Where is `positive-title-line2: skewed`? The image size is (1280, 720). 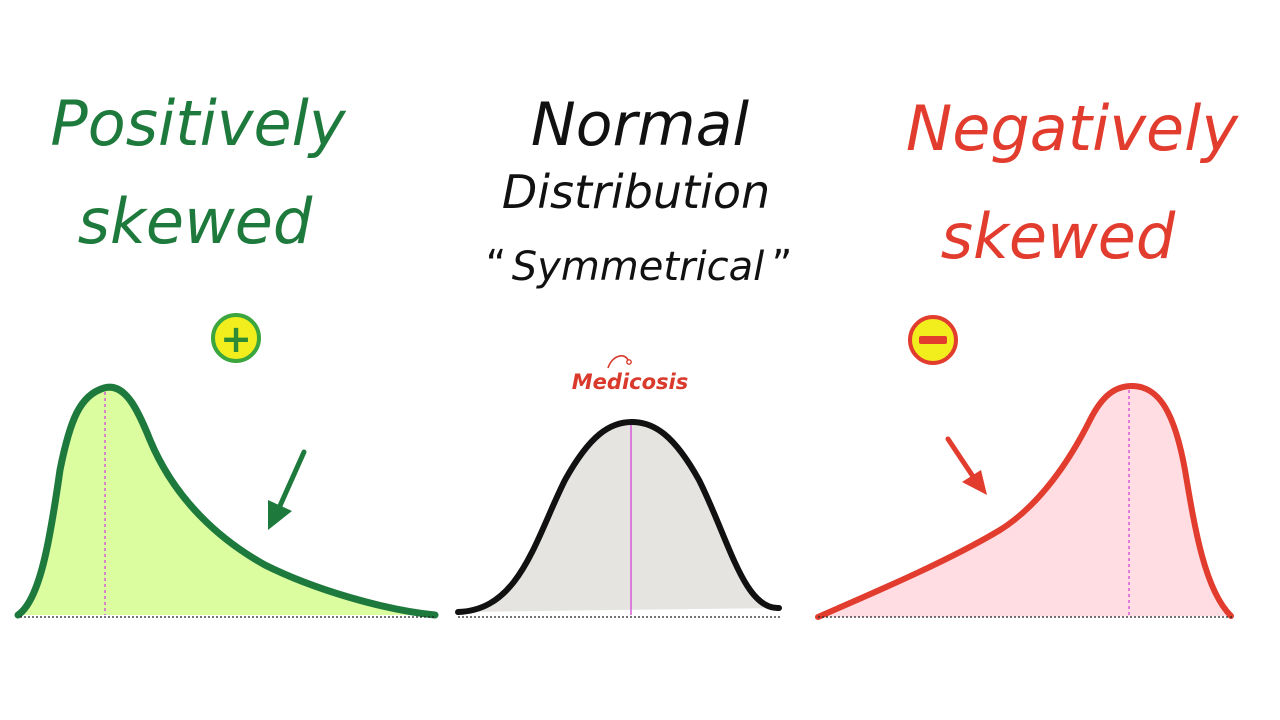 positive-title-line2: skewed is located at coordinates (195, 221).